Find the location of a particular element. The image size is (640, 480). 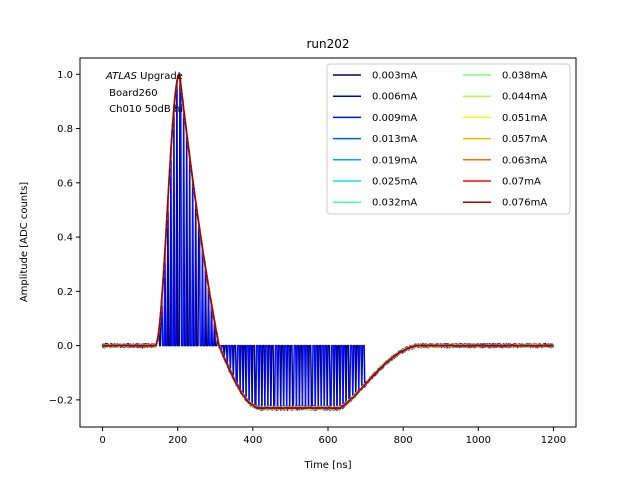

x-tick-label: 1000 is located at coordinates (478, 440).